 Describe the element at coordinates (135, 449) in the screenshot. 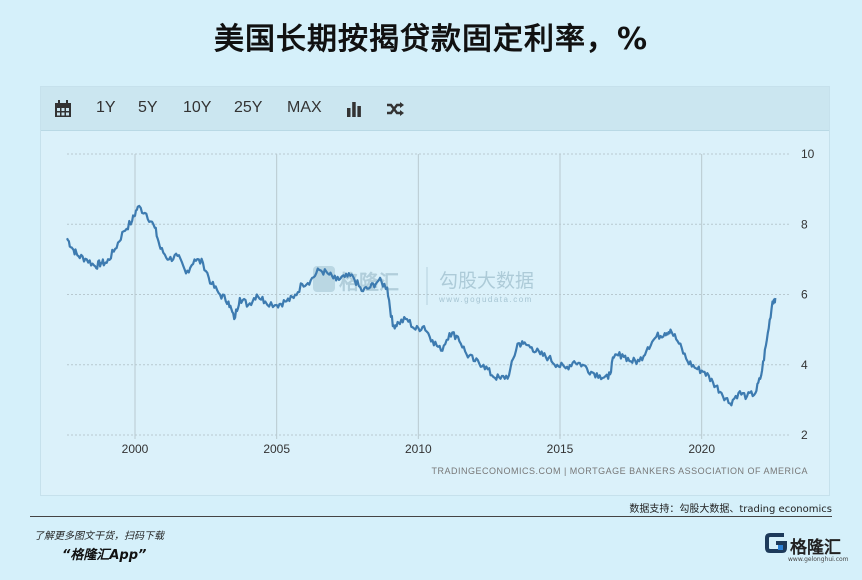

I see `x-tick-label: 2000` at that location.